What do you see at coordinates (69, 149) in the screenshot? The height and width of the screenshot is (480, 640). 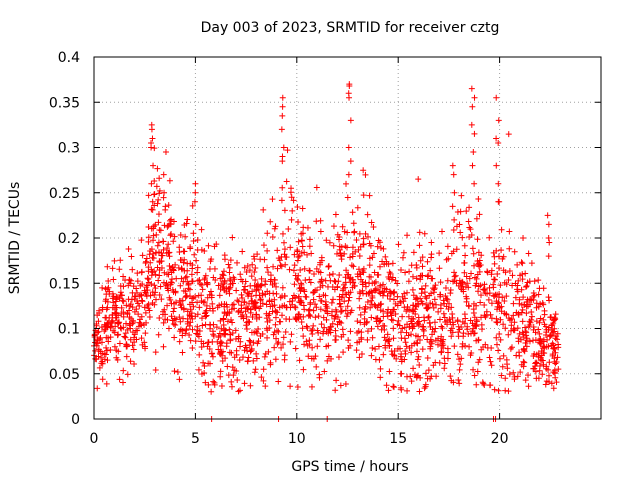 I see `y-tick-label: 0.3` at bounding box center [69, 149].